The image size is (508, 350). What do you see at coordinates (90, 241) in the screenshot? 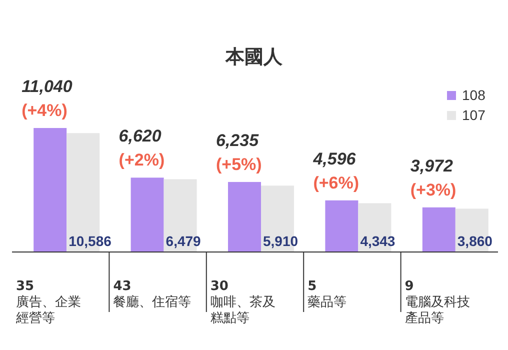
I see `data-label: 10,586` at bounding box center [90, 241].